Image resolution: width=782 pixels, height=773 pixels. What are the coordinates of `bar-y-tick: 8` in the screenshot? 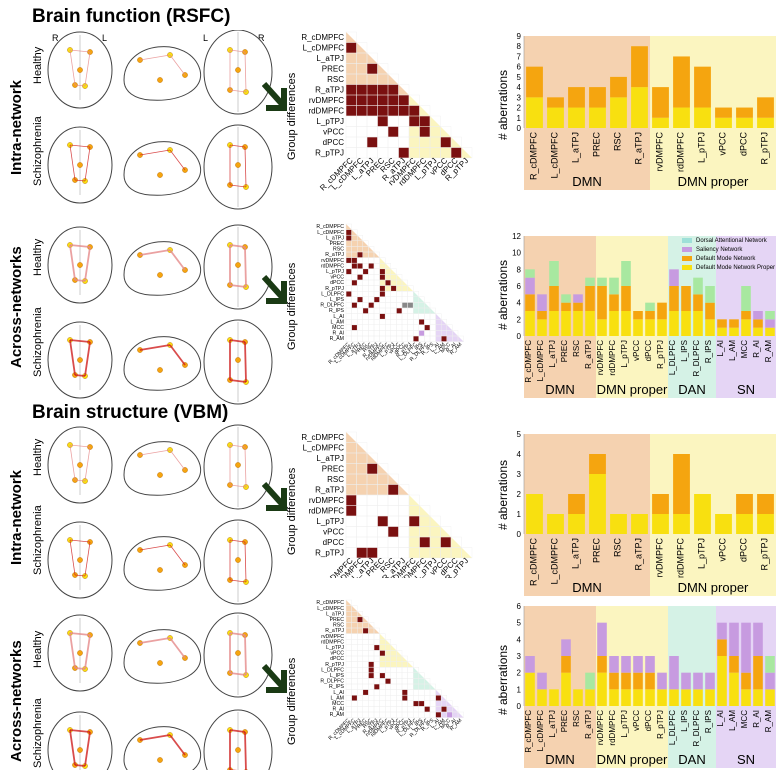 It's located at (519, 269).